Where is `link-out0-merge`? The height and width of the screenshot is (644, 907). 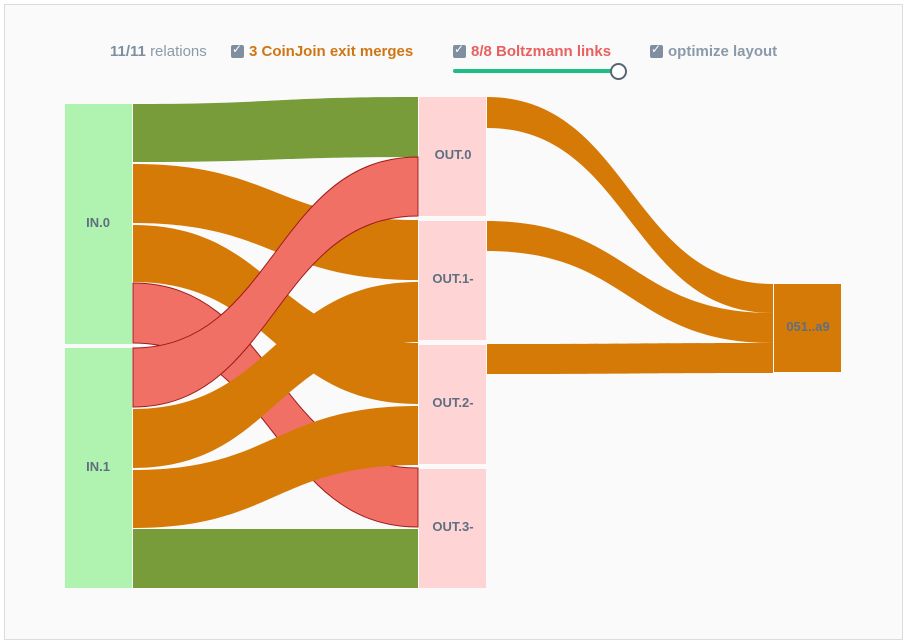
link-out0-merge is located at coordinates (630, 205).